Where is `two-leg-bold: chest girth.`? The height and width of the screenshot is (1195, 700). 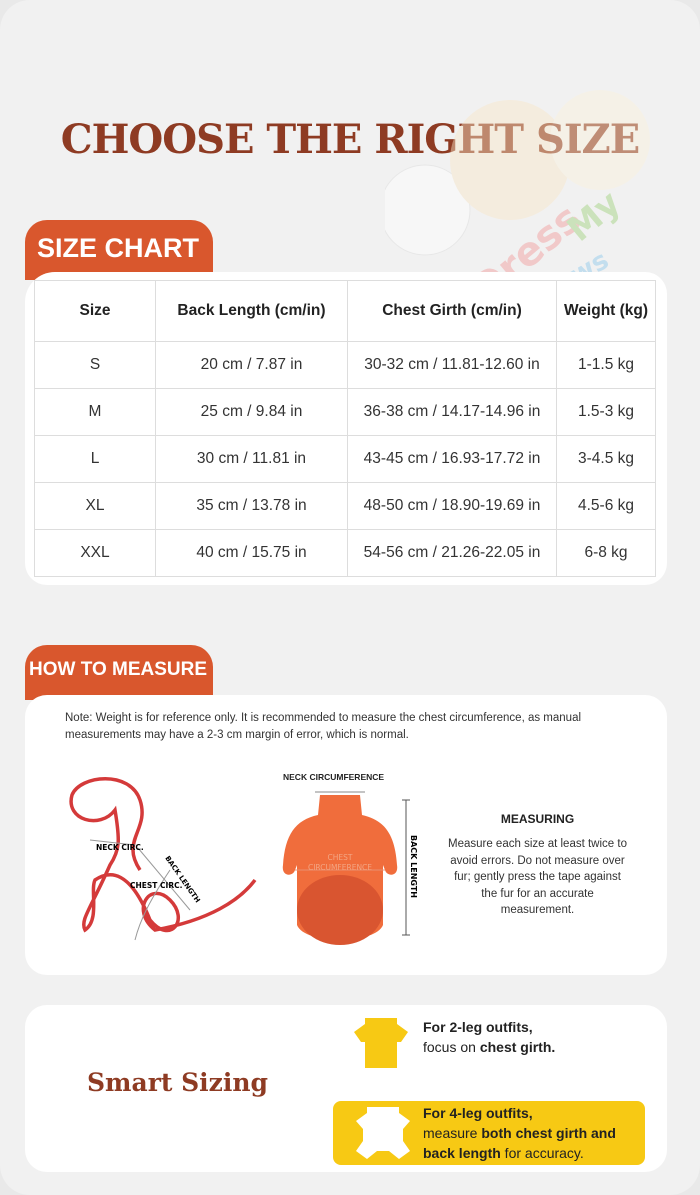 two-leg-bold: chest girth. is located at coordinates (517, 1047).